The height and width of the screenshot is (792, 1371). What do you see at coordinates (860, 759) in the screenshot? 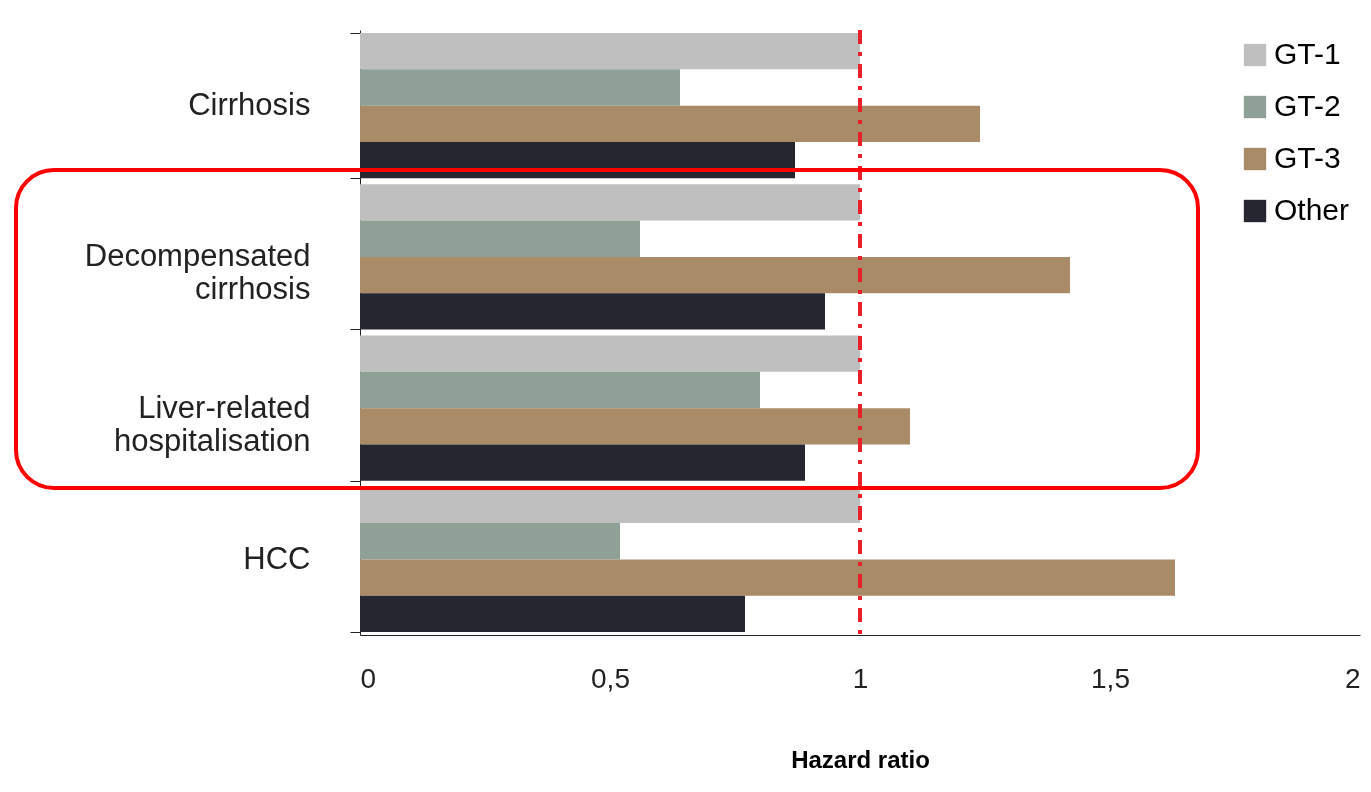
I see `x-axis-title: Hazard ratio` at bounding box center [860, 759].